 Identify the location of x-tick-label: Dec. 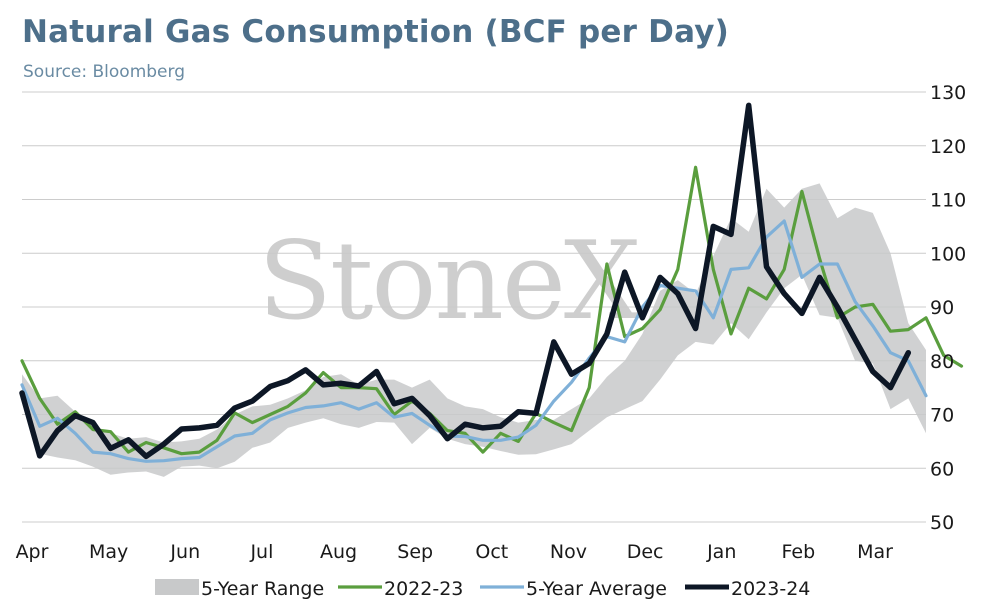
(645, 552).